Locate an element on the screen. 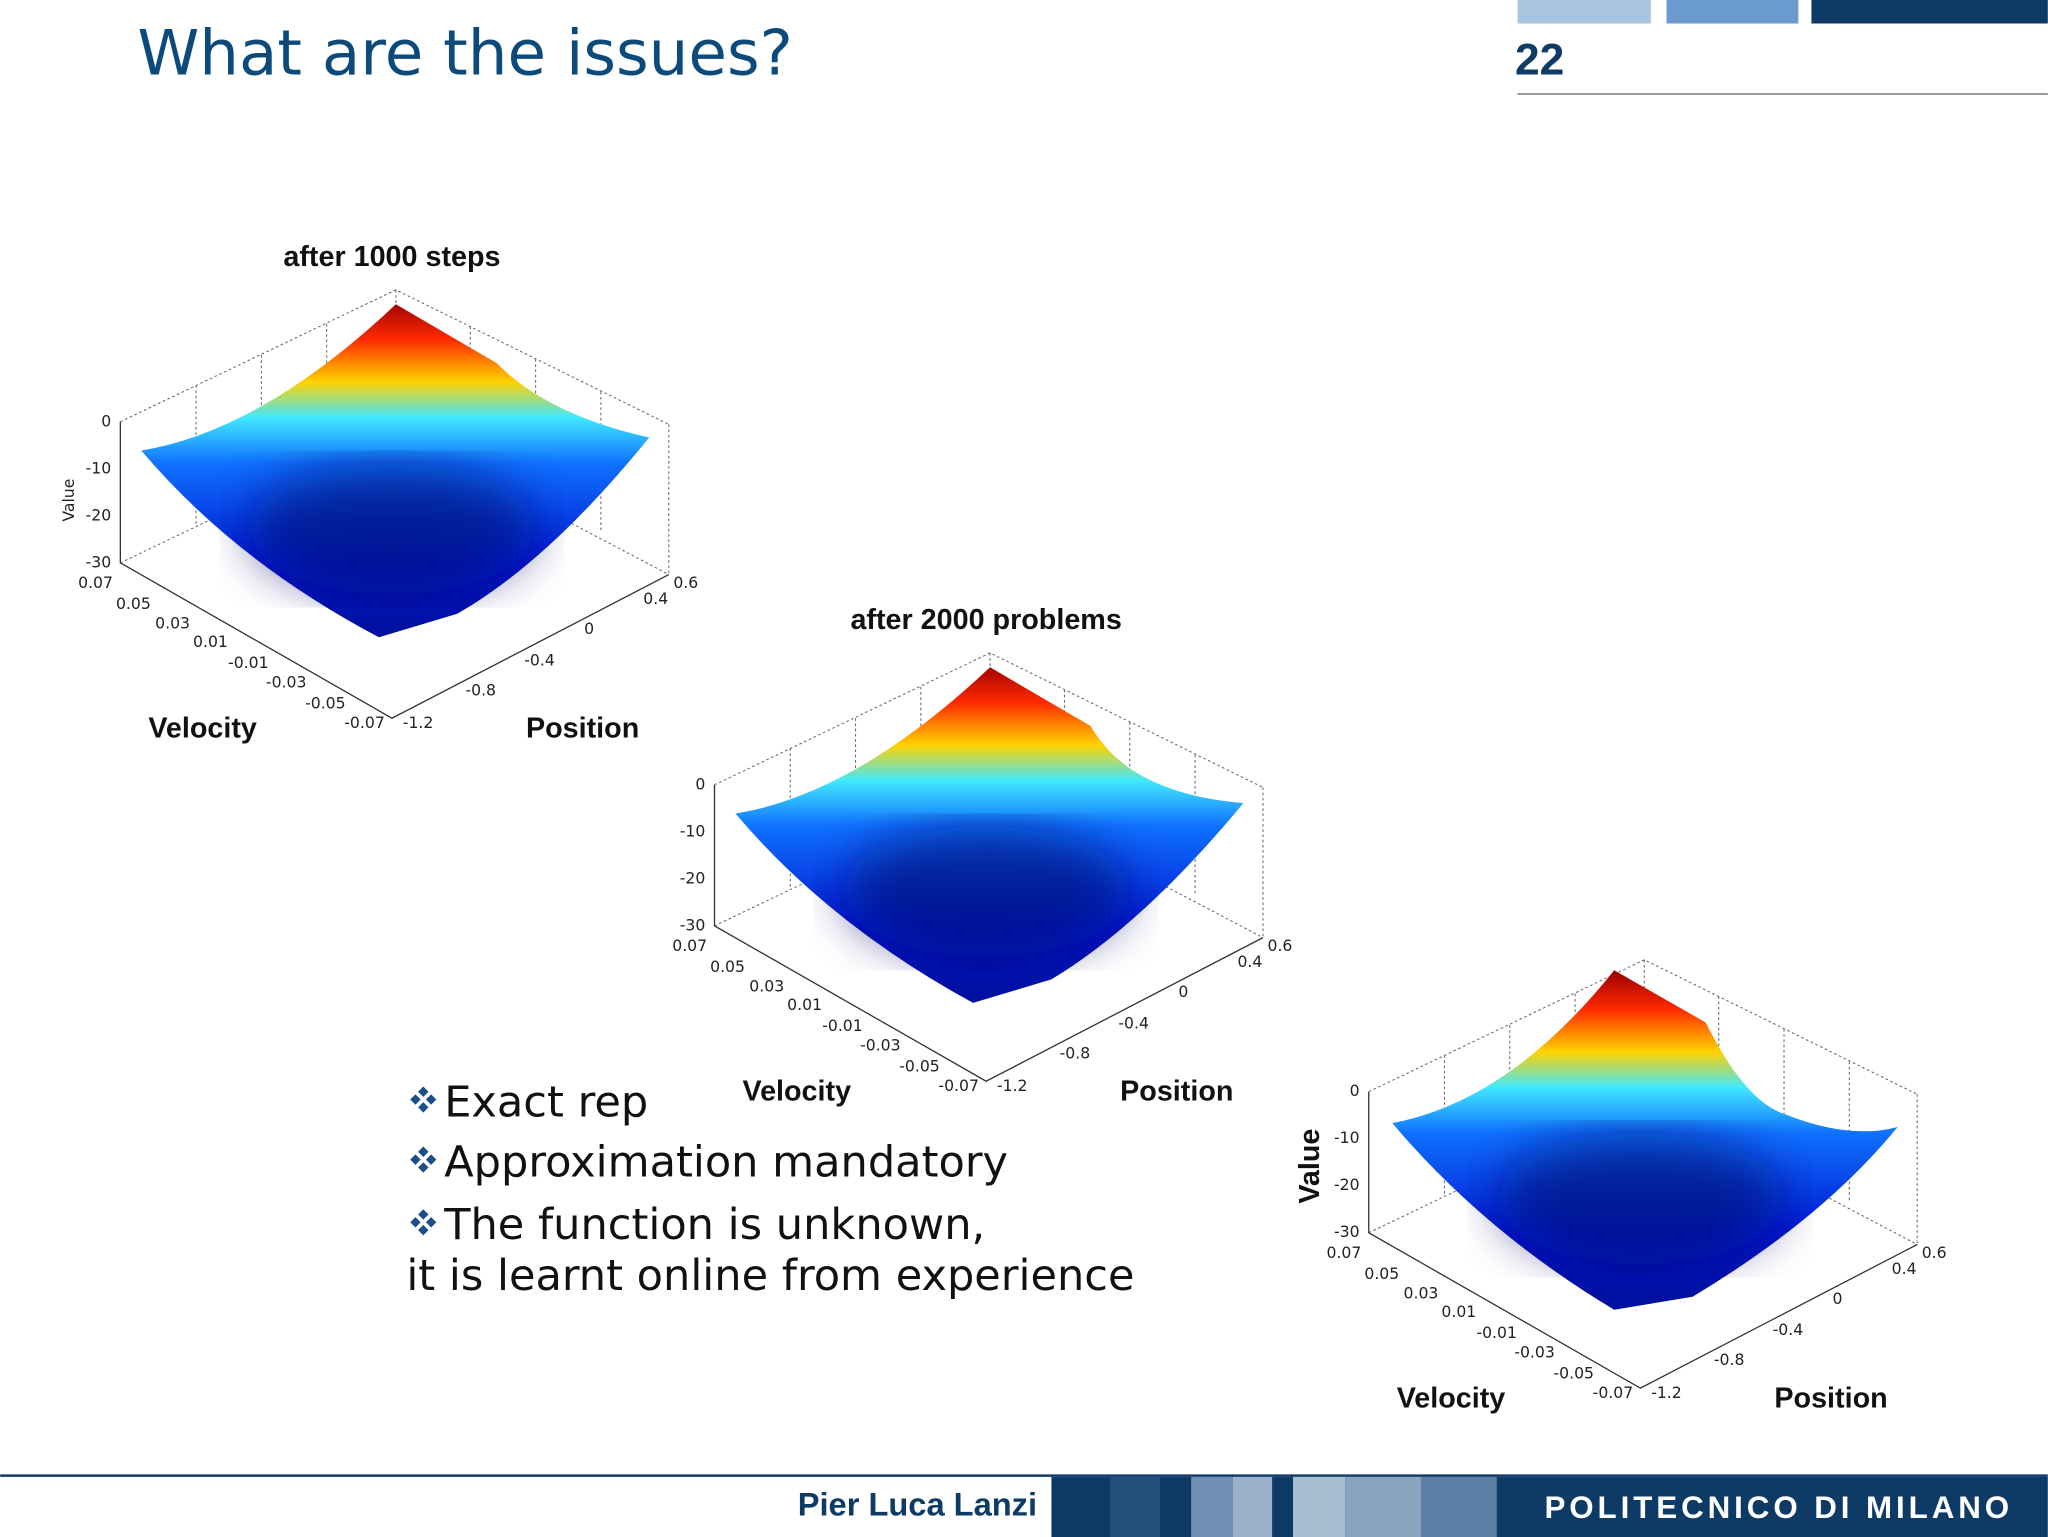 This screenshot has width=2048, height=1537. plot-title: after 2000 problems is located at coordinates (985, 620).